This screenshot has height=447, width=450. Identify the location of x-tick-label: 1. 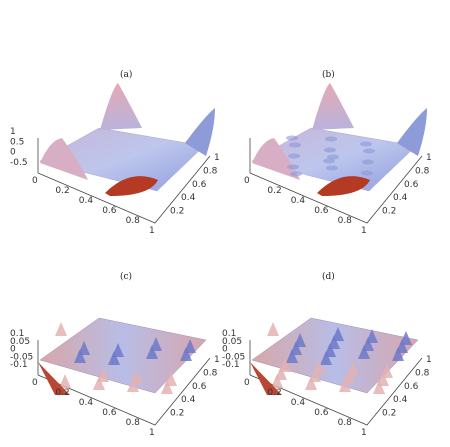
(364, 433).